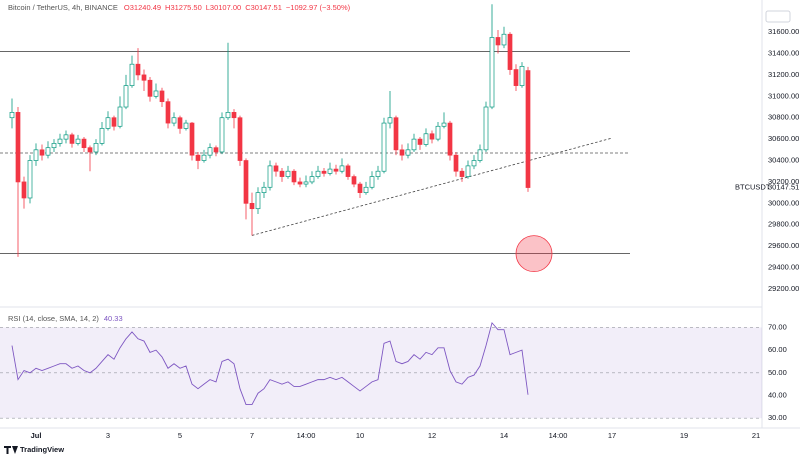  What do you see at coordinates (684, 435) in the screenshot?
I see `time-tick-label: 19` at bounding box center [684, 435].